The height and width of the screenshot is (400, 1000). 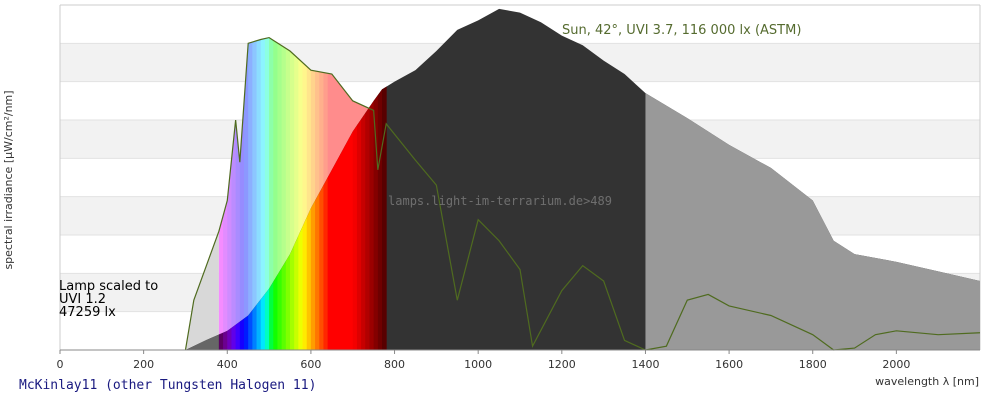 I want to click on watermark: lamps.light-im-terrarium.de>489, so click(x=500, y=201).